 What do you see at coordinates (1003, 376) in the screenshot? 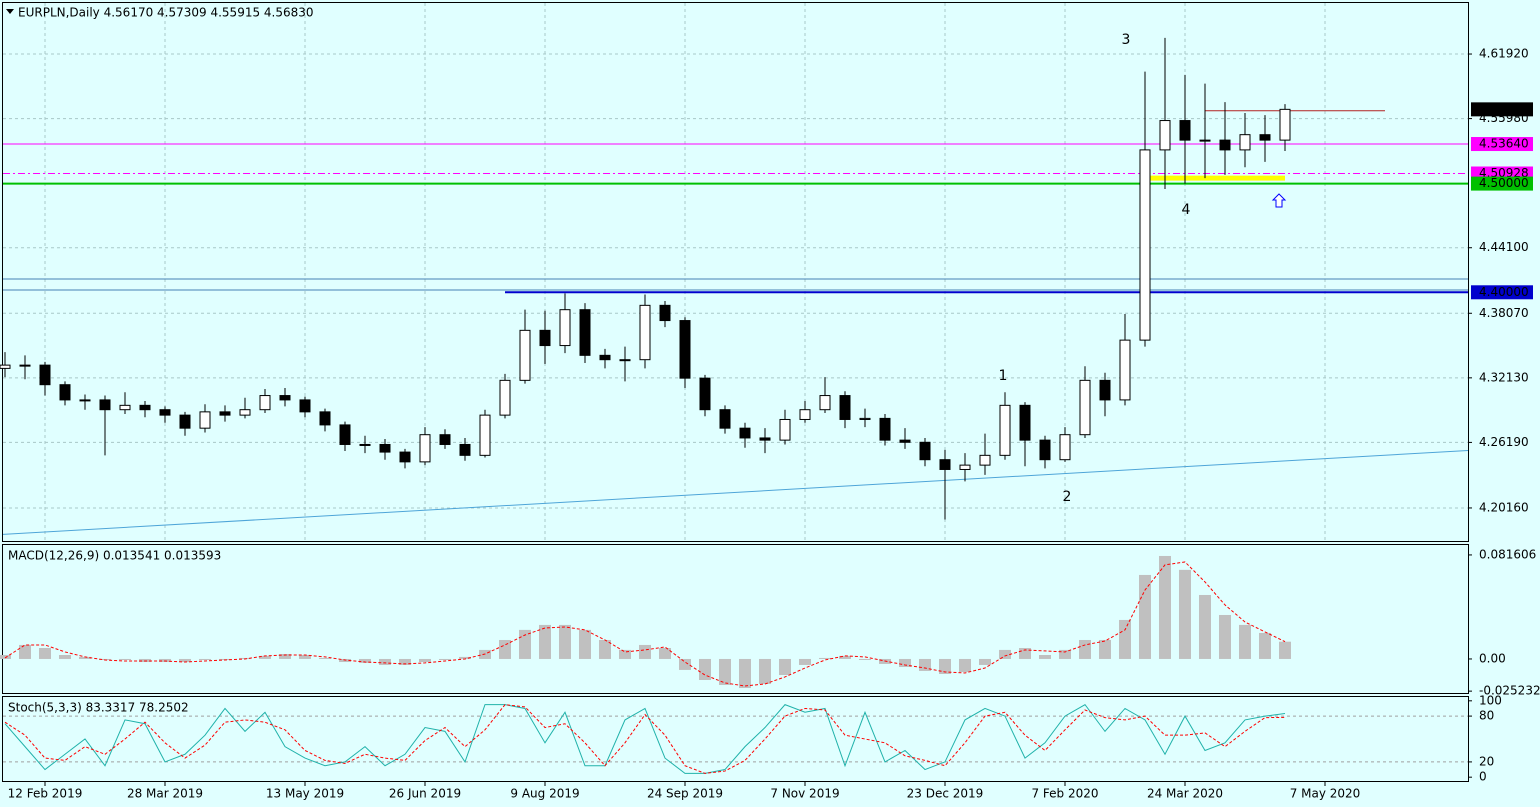
I see `wave-label: 1` at bounding box center [1003, 376].